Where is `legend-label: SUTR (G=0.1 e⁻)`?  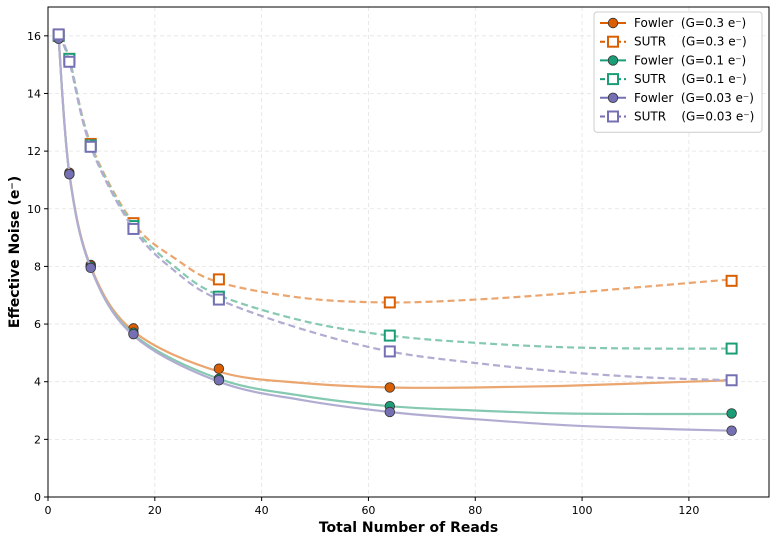 legend-label: SUTR (G=0.1 e⁻) is located at coordinates (690, 79).